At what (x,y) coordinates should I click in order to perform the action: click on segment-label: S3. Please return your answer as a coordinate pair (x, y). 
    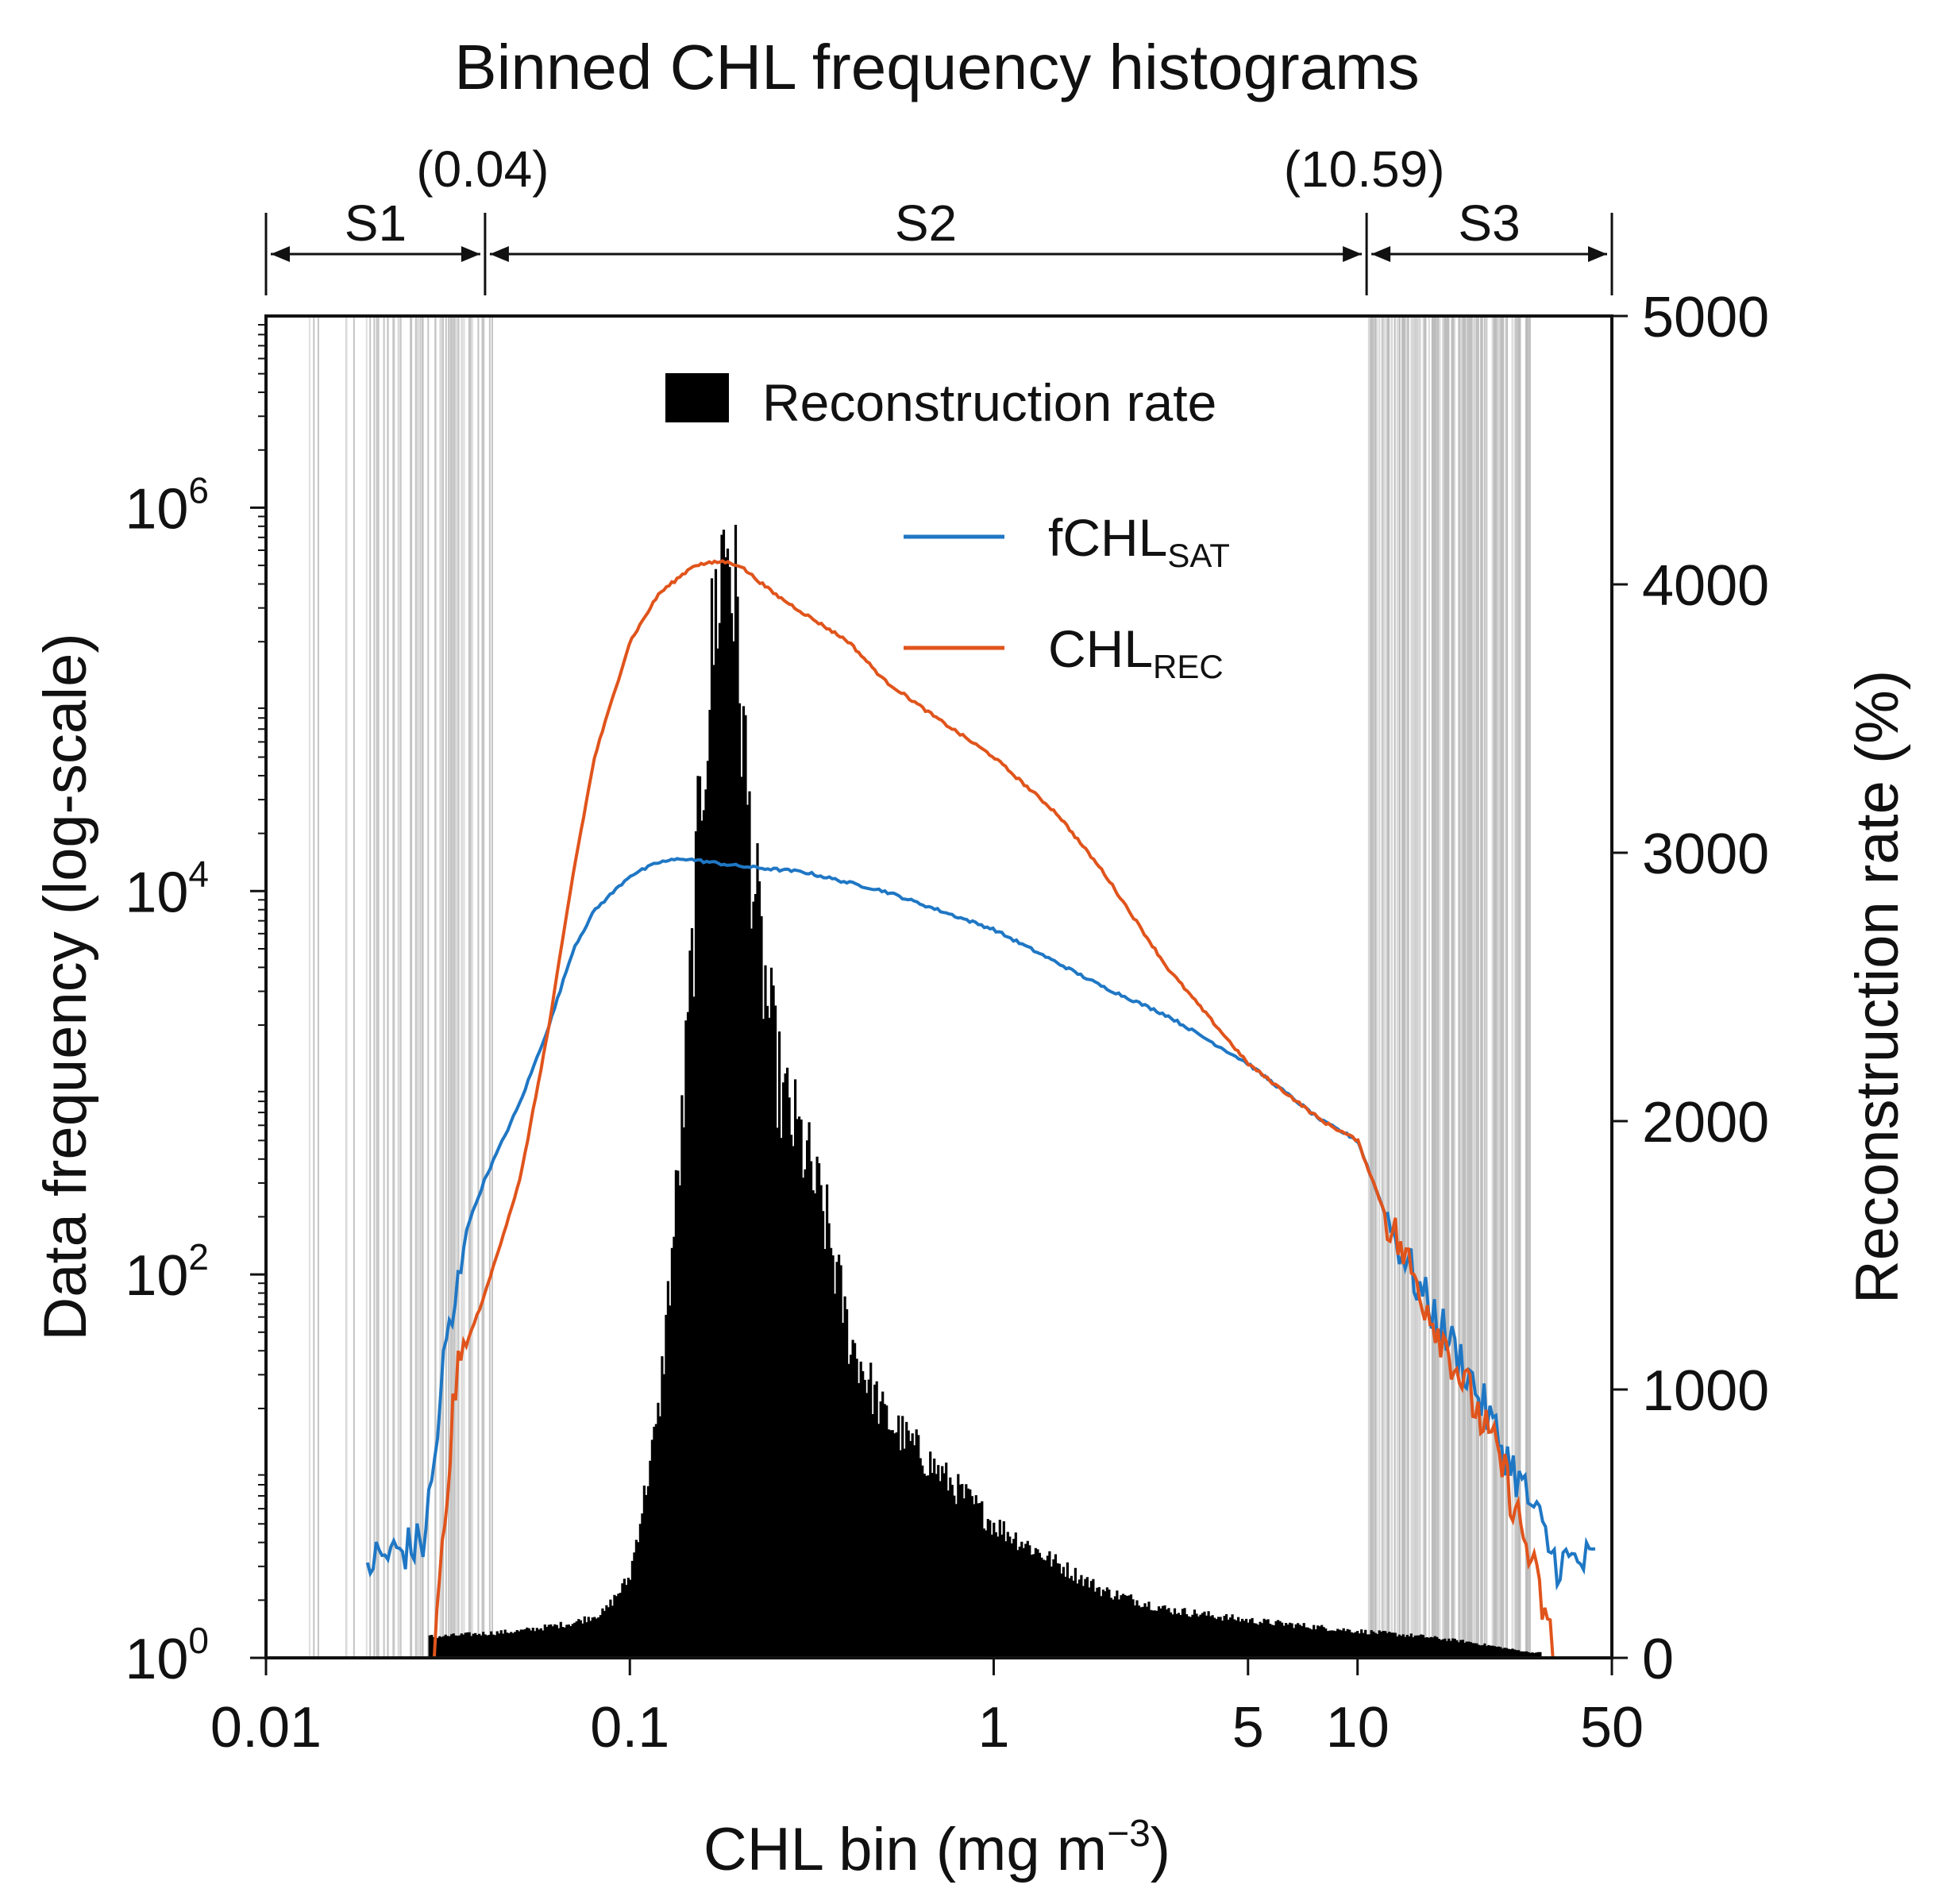
    Looking at the image, I should click on (1489, 223).